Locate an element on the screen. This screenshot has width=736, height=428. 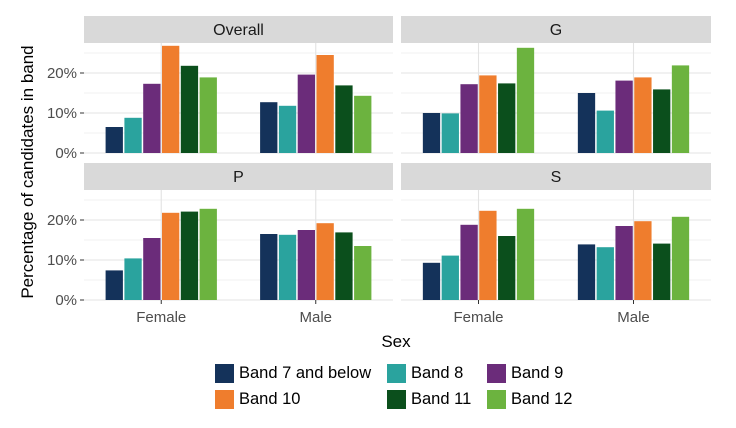
facet-title: Overall is located at coordinates (238, 30).